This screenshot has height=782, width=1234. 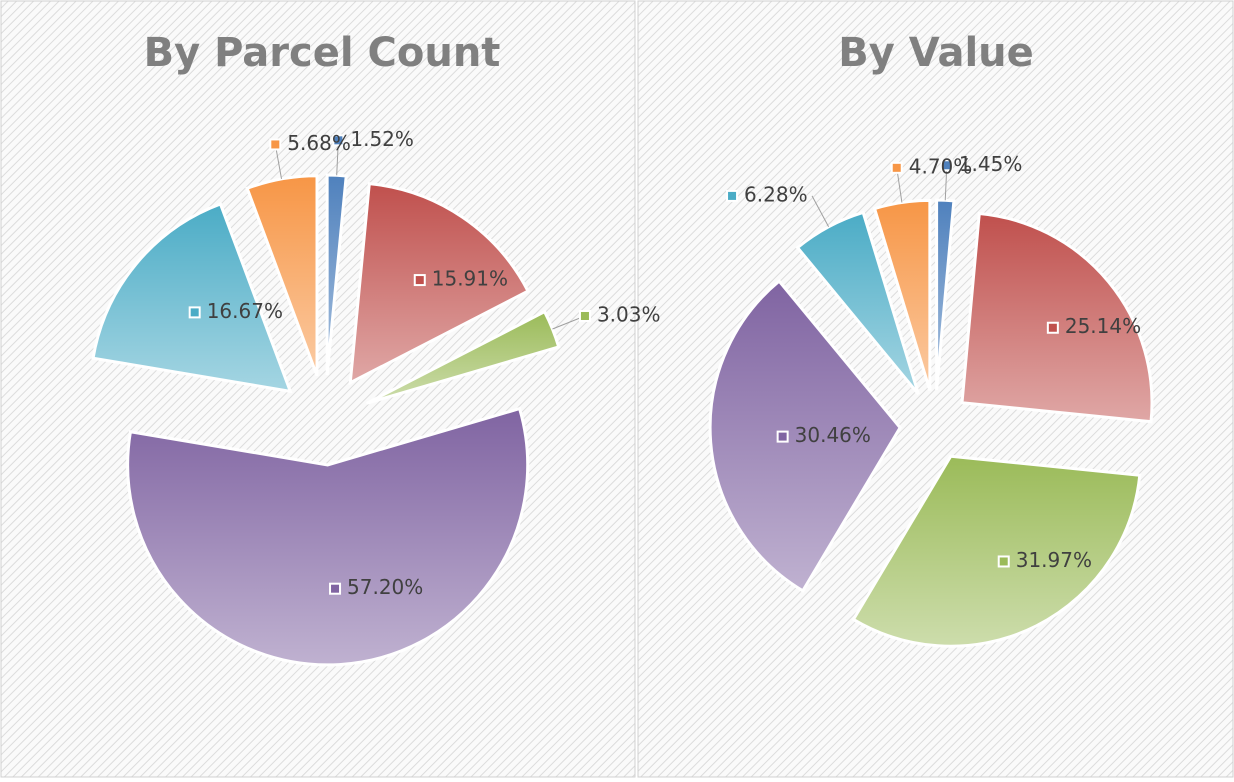 I want to click on data-label: 5.68%, so click(x=319, y=143).